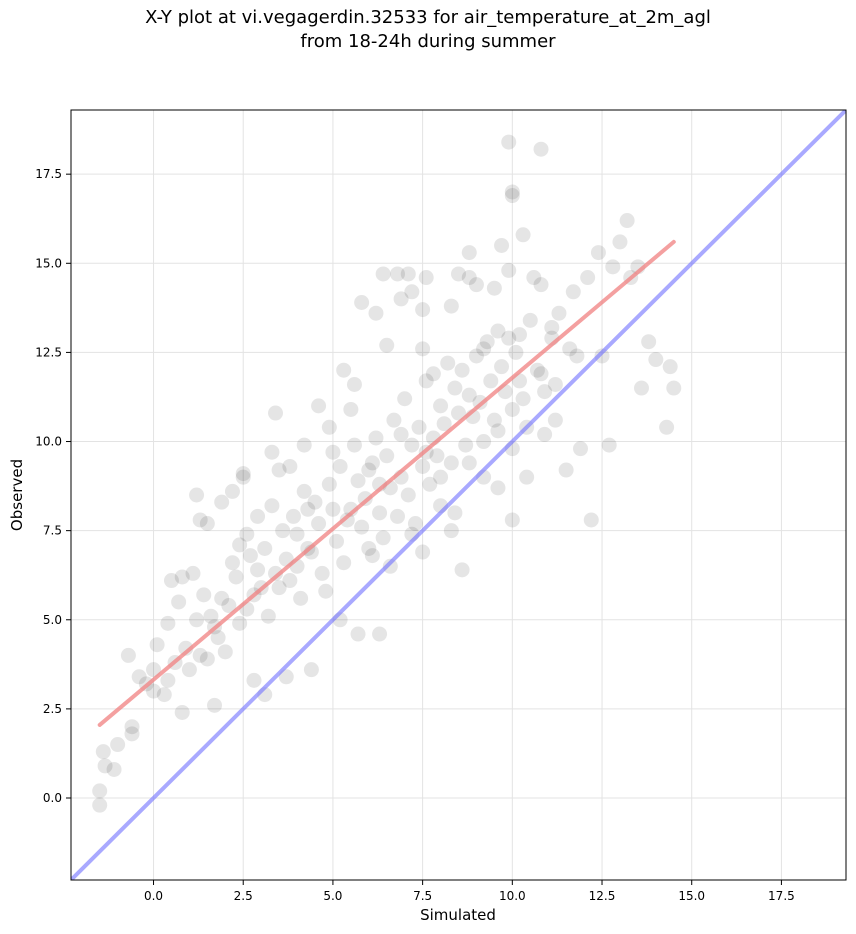  I want to click on y-axis-ticks: 0.0 2.5 5.0 7.5 10.0 12.5 15.0 17.5, so click(53, 486).